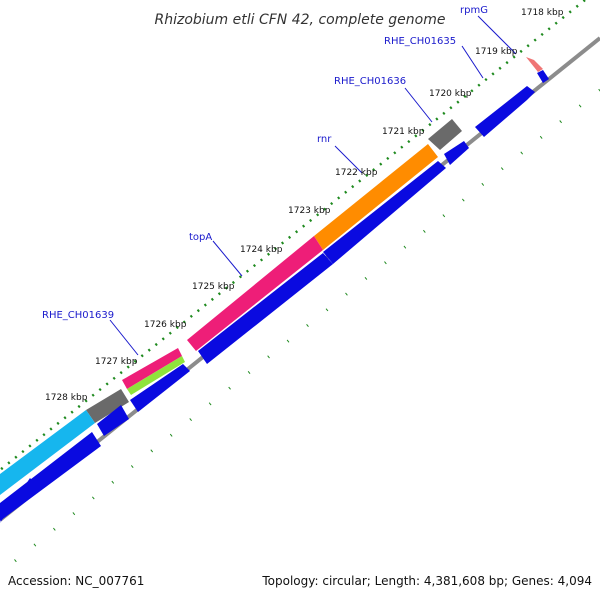 This screenshot has height=600, width=600. What do you see at coordinates (356, 173) in the screenshot?
I see `tick-label-1722: 1722 kbp` at bounding box center [356, 173].